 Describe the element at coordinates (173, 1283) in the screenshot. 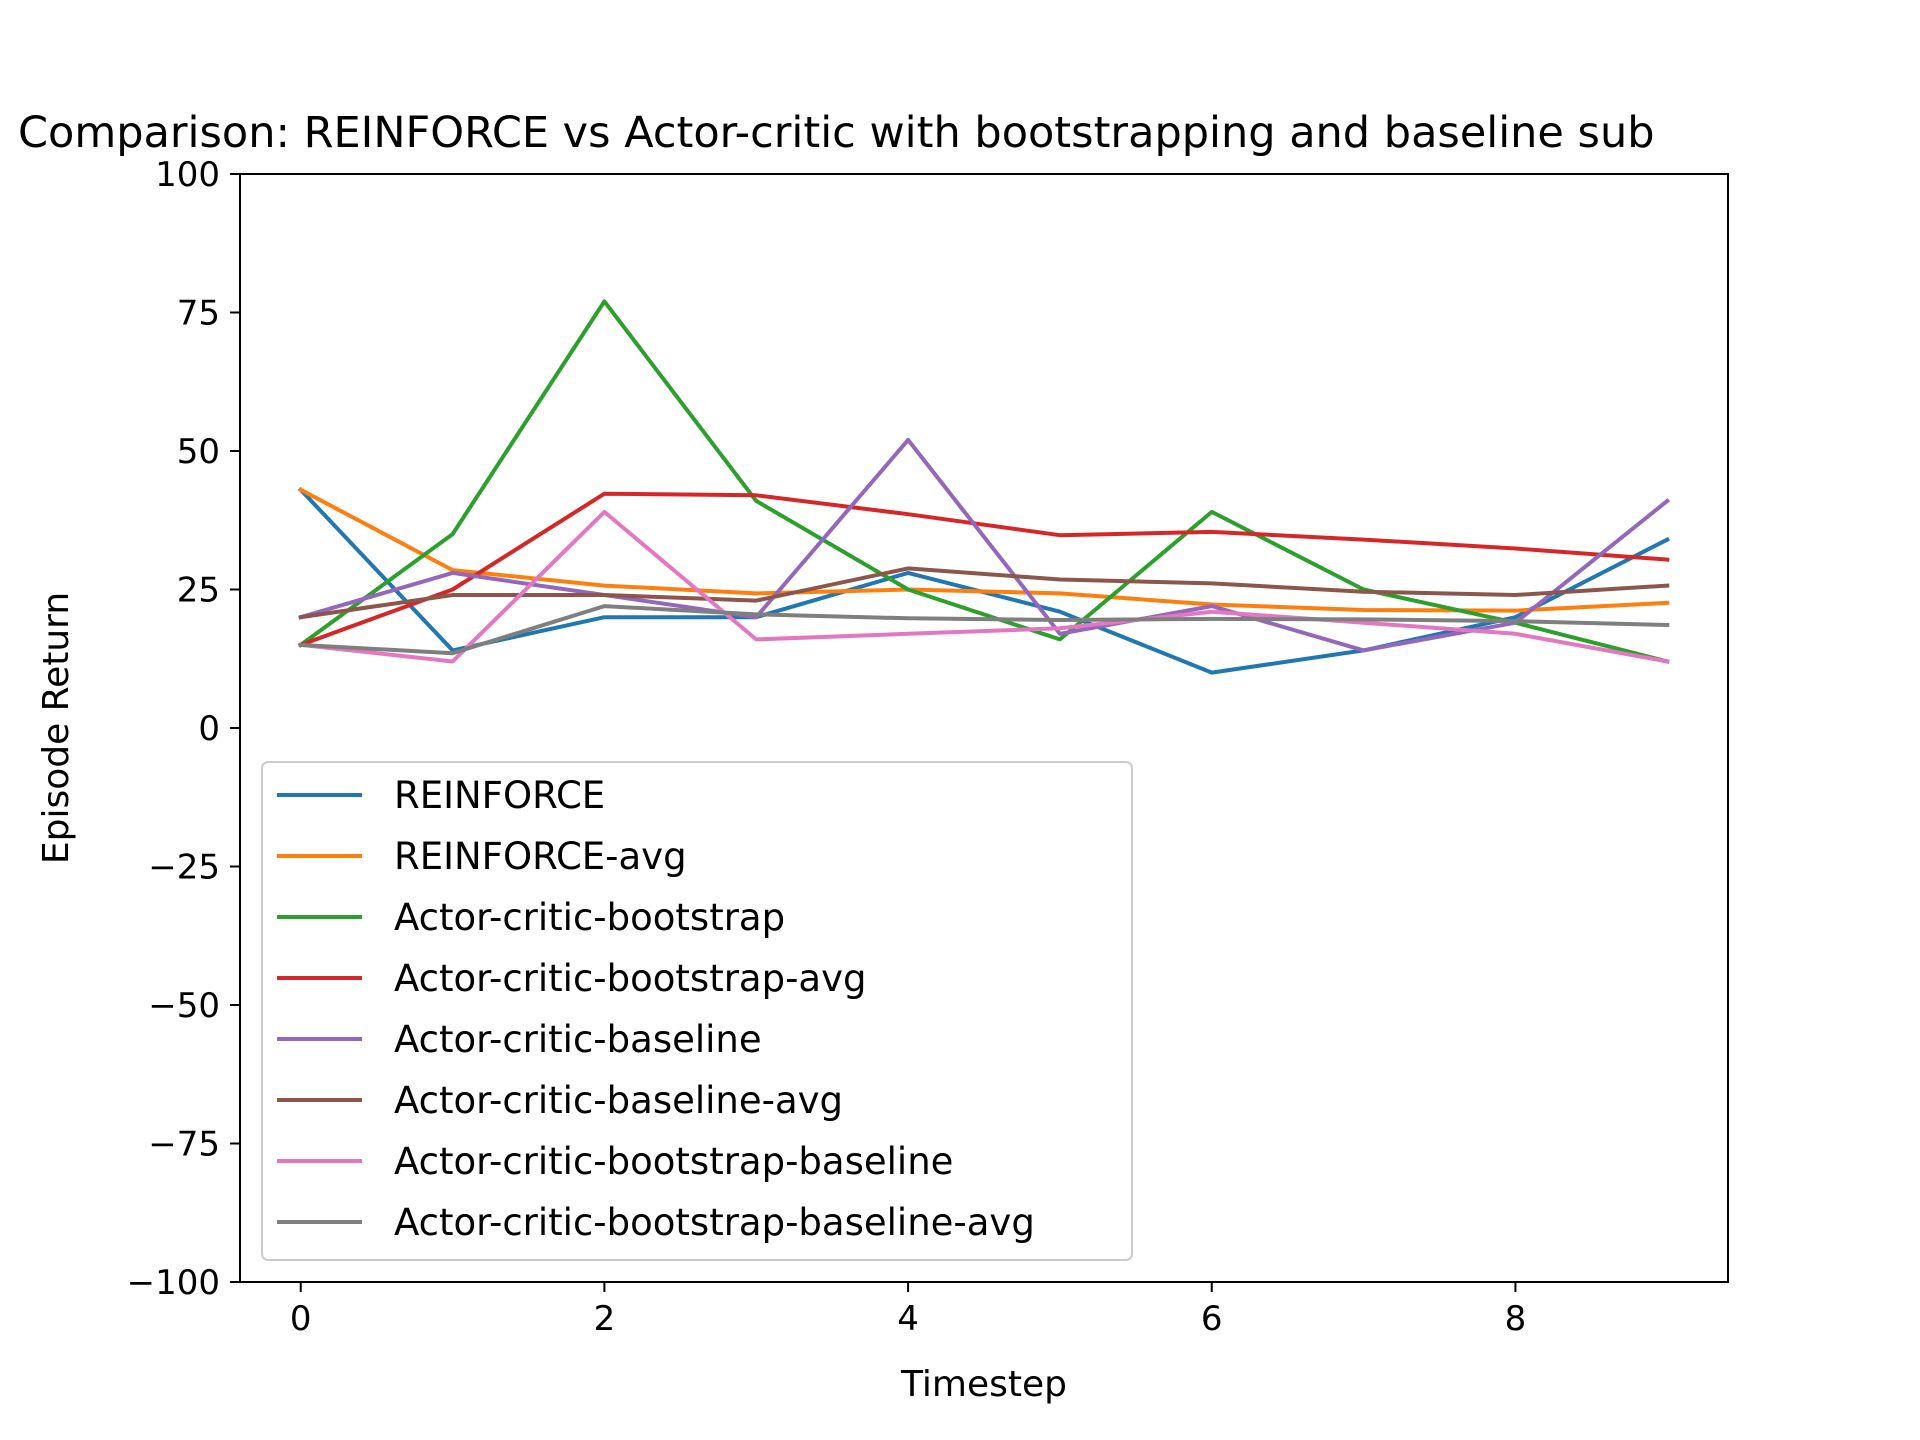

I see `y-tick-label: −100` at that location.